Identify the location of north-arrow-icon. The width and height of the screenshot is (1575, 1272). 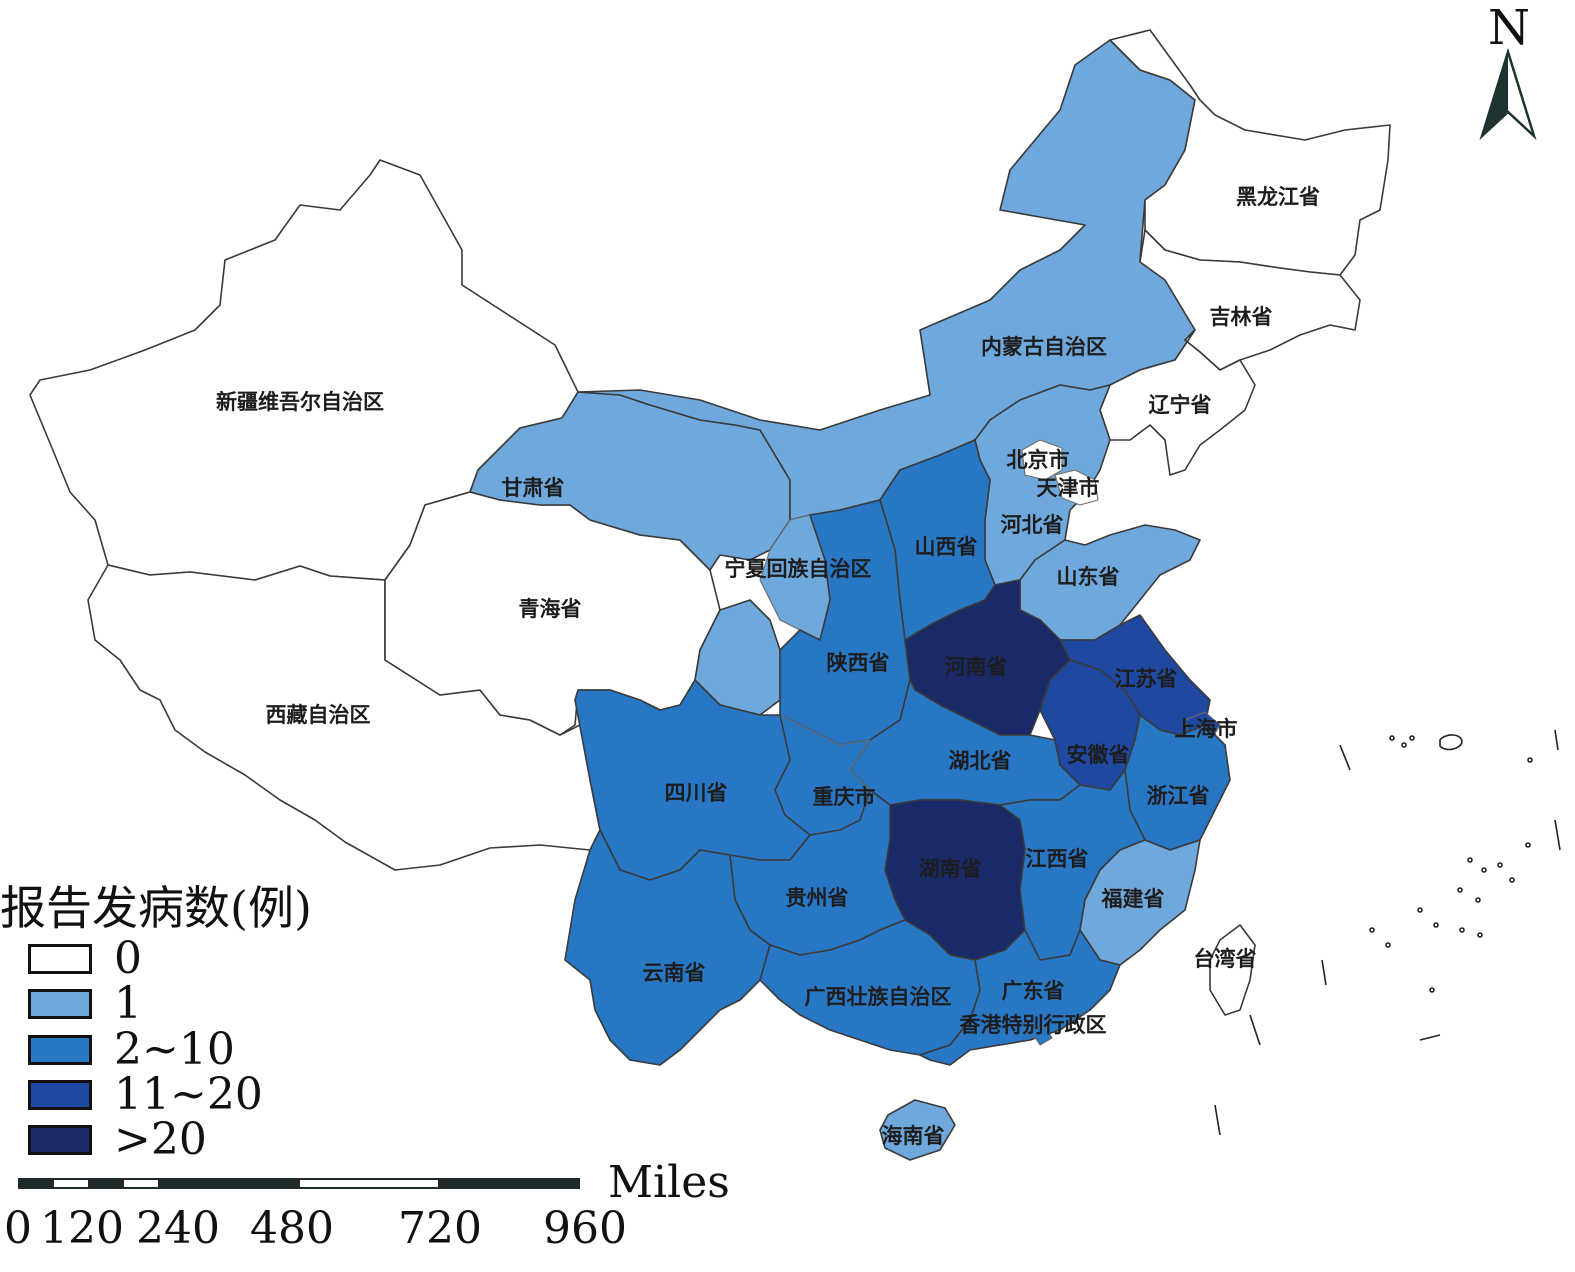
(1508, 94).